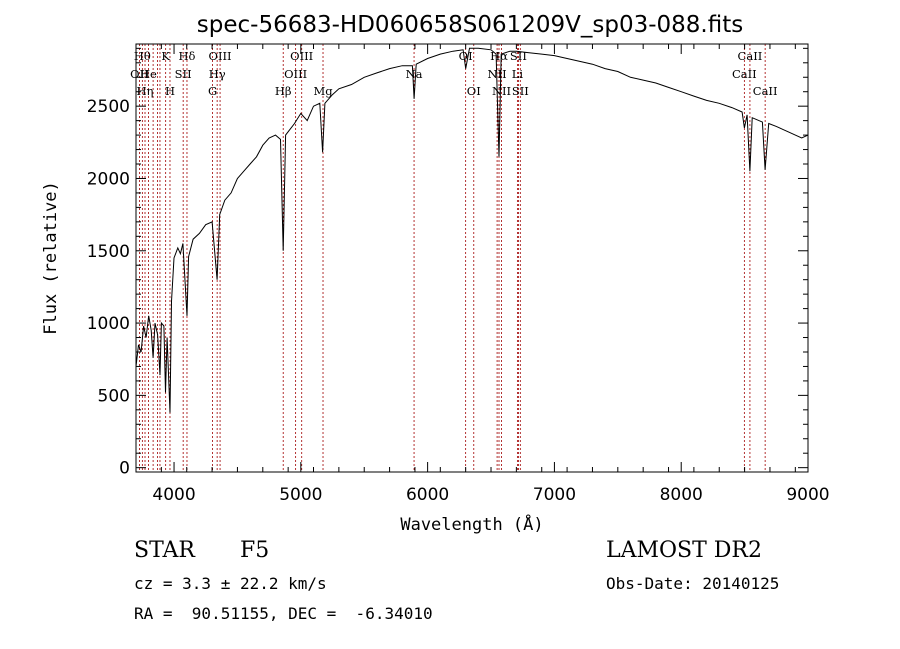 The height and width of the screenshot is (649, 900). What do you see at coordinates (554, 495) in the screenshot?
I see `x-tick-label: 7000` at bounding box center [554, 495].